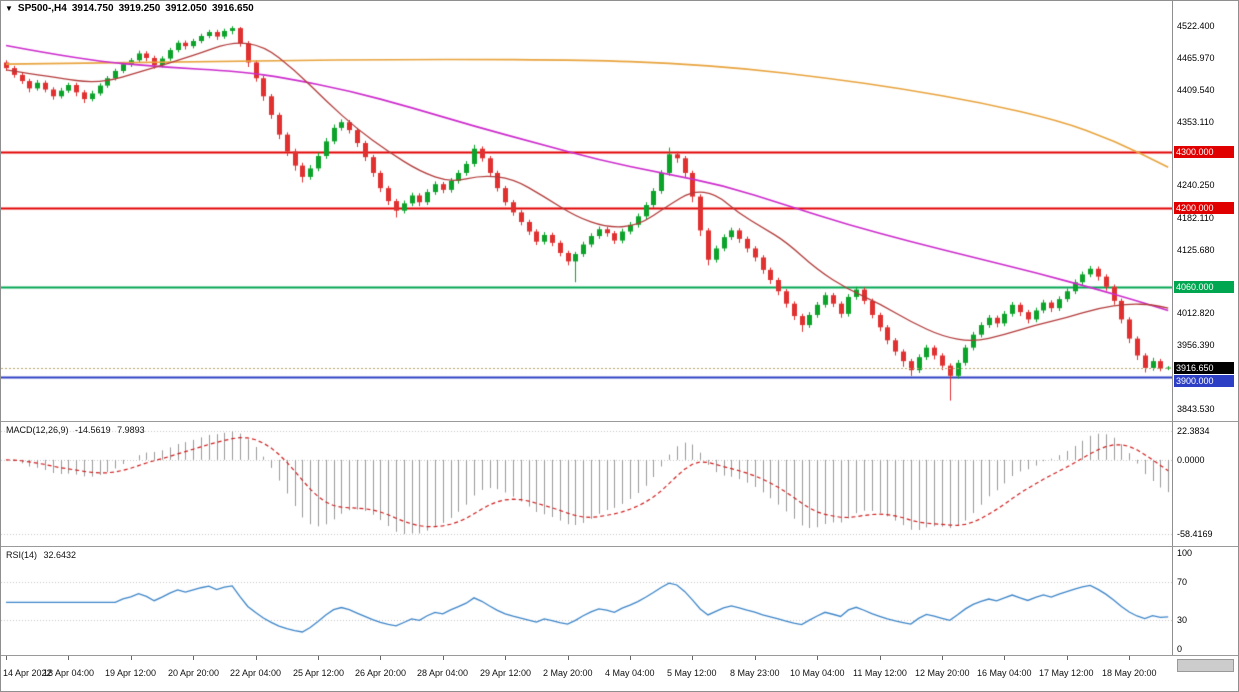 The height and width of the screenshot is (692, 1239). What do you see at coordinates (817, 673) in the screenshot?
I see `time-axis-label: 10 May 04:00` at bounding box center [817, 673].